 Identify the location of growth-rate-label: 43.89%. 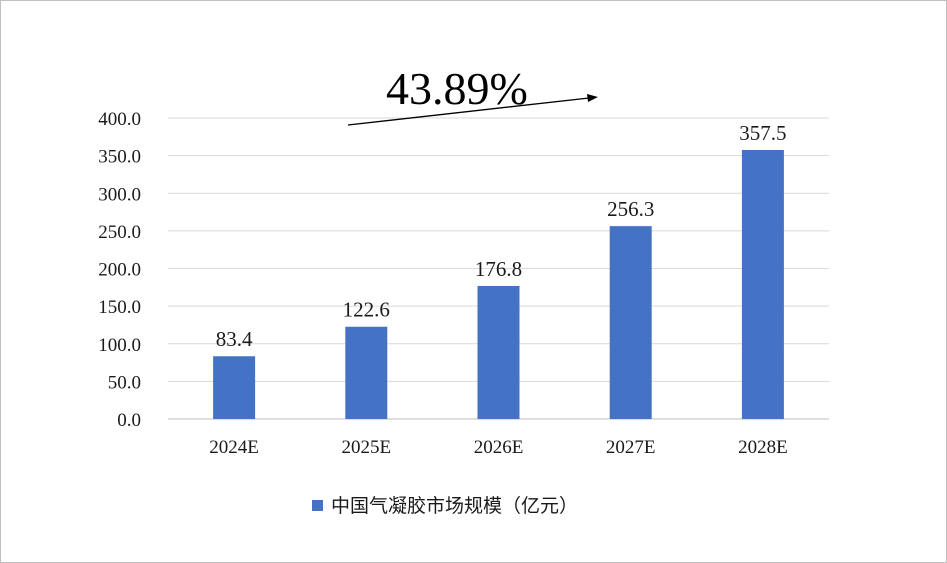
(457, 88).